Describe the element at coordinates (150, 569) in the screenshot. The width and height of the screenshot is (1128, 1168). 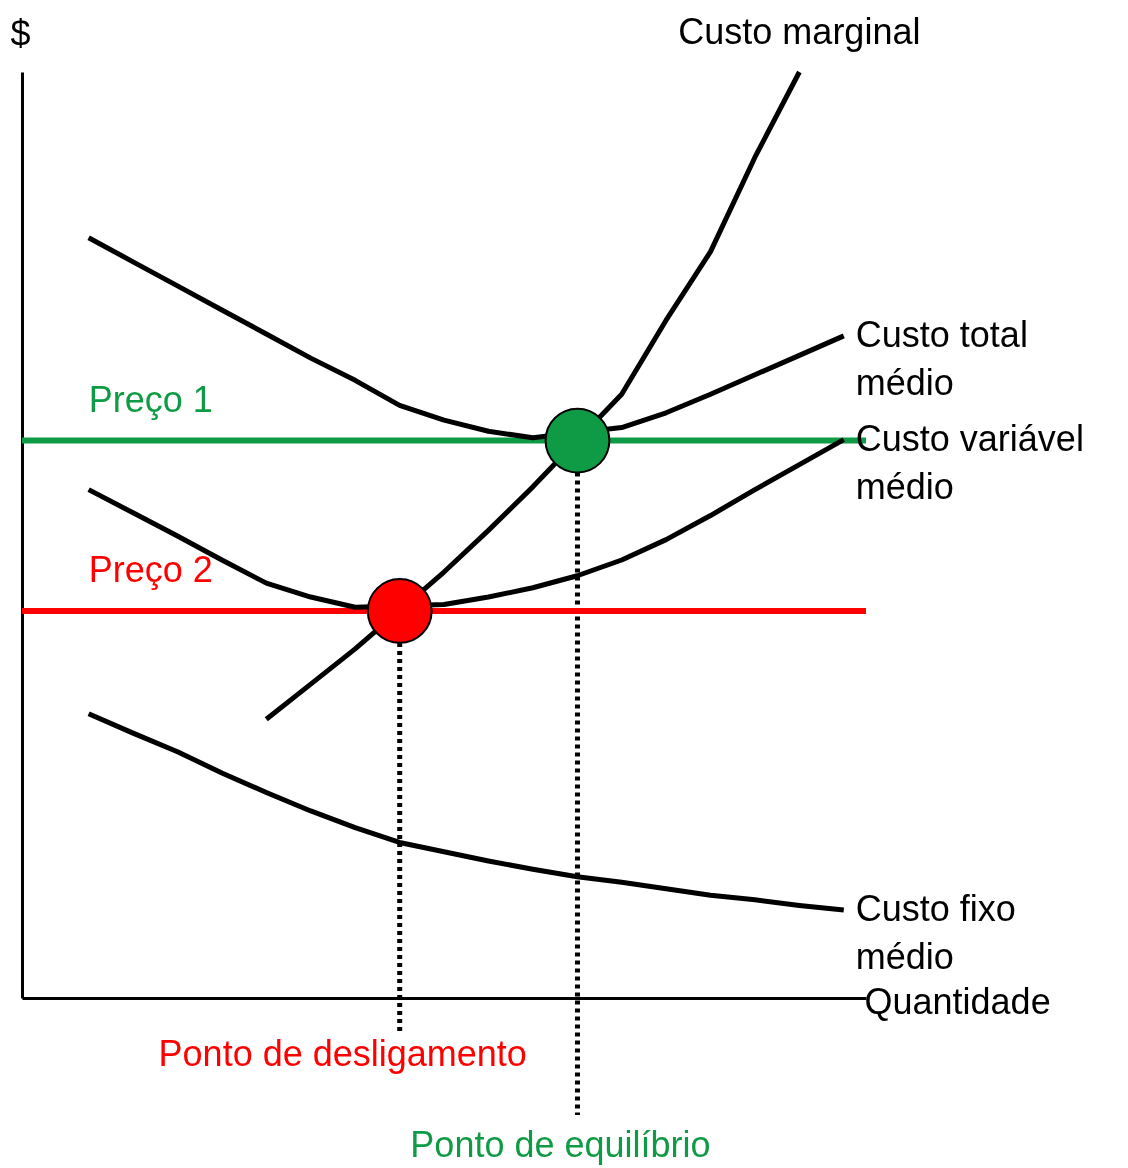
I see `ref-line-label: Preço 2` at that location.